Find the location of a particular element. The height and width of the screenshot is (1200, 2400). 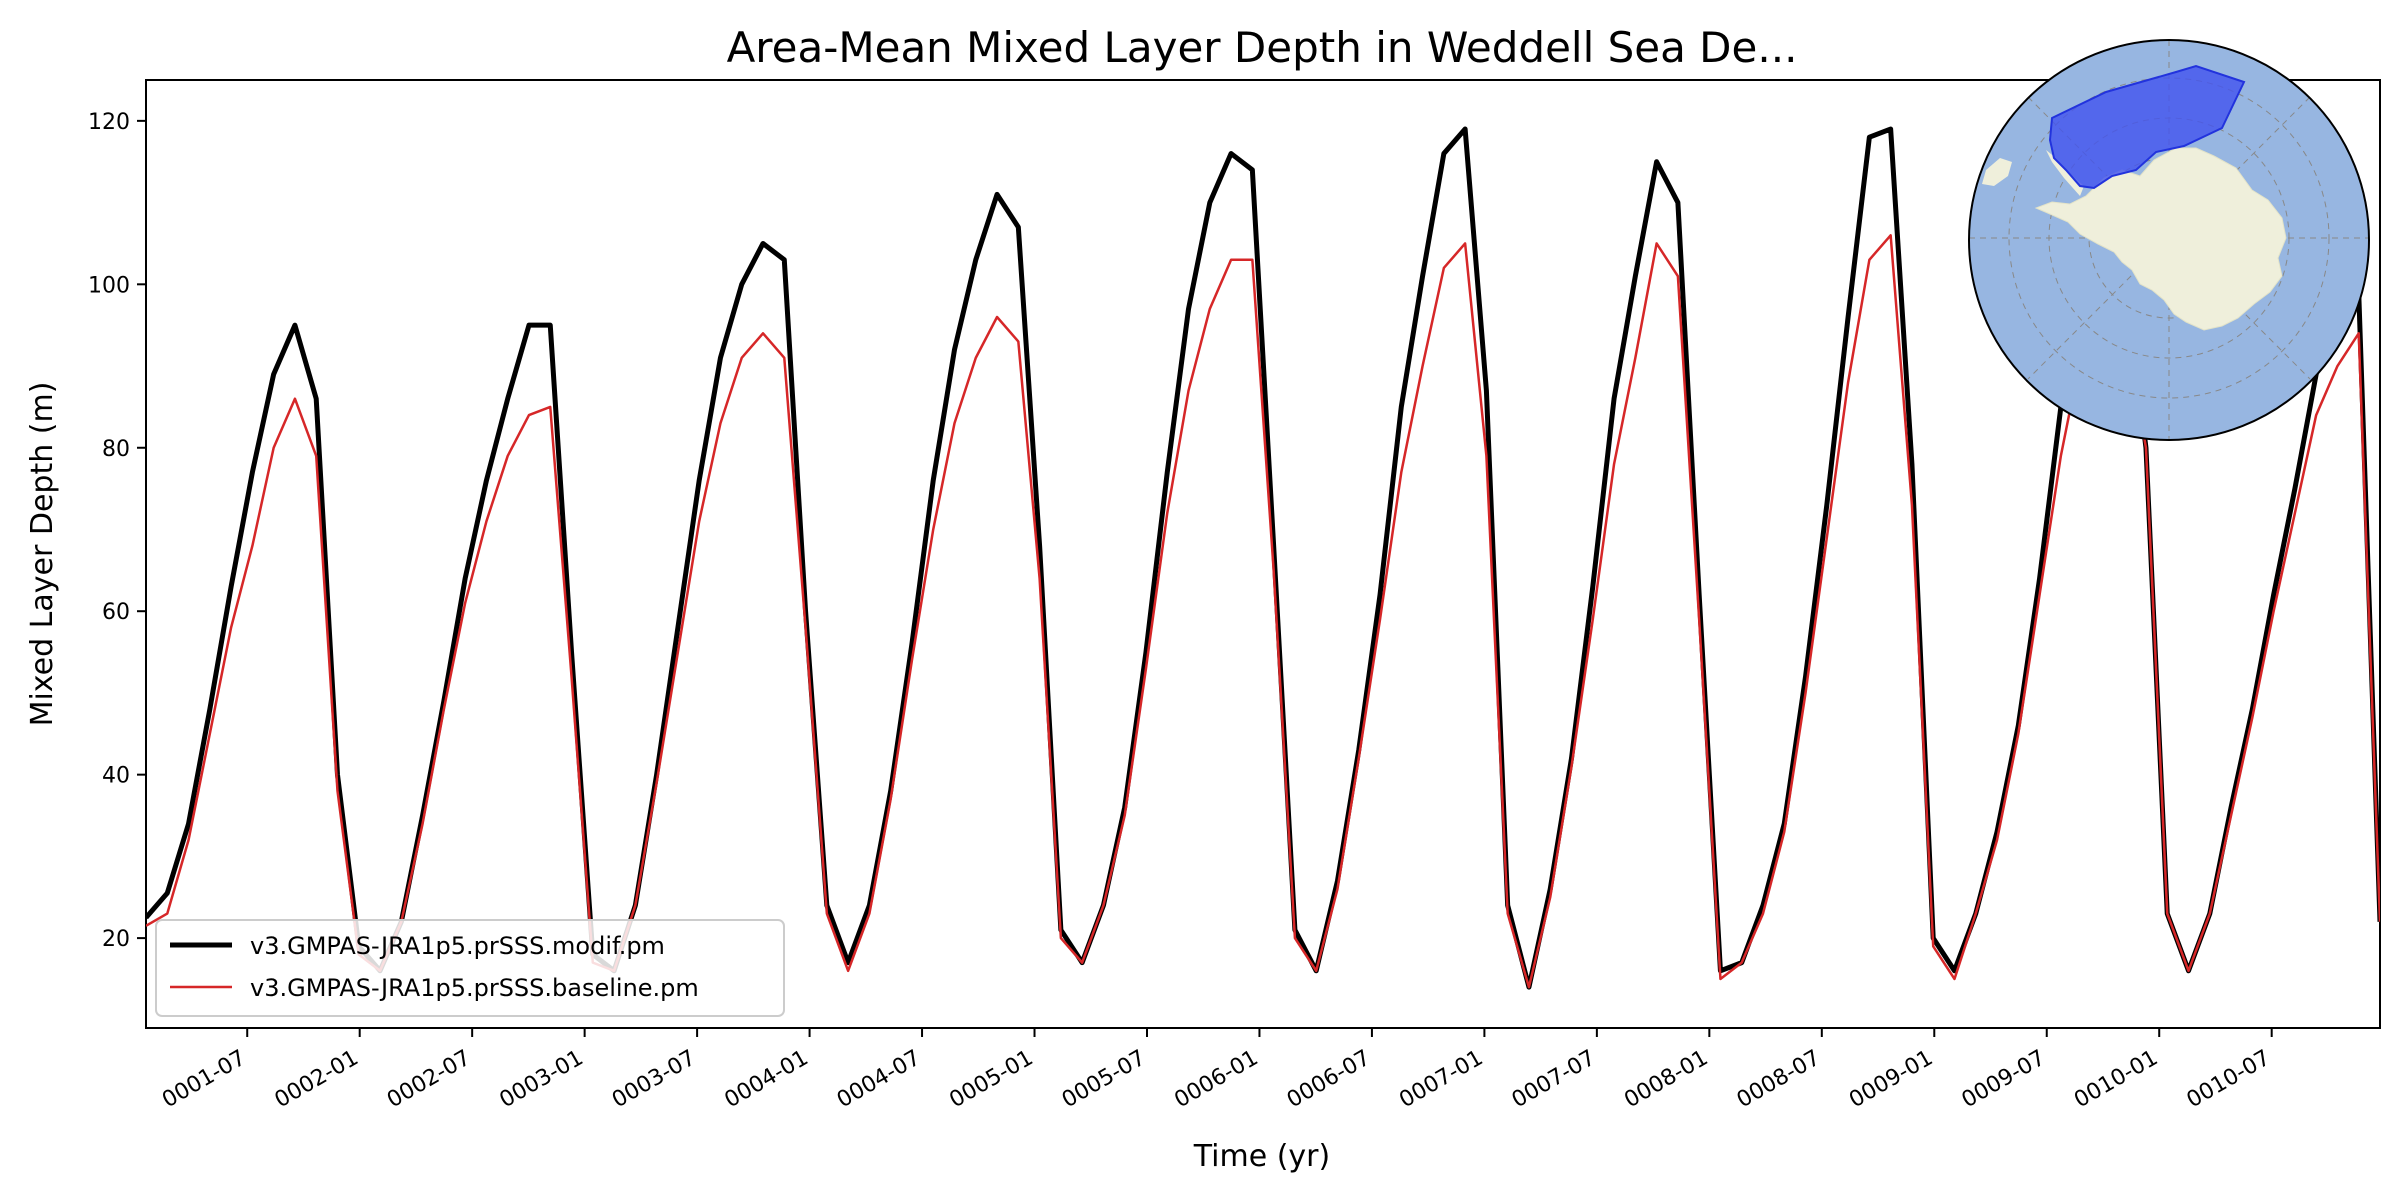

inset-weddell-region is located at coordinates (2147, 127).